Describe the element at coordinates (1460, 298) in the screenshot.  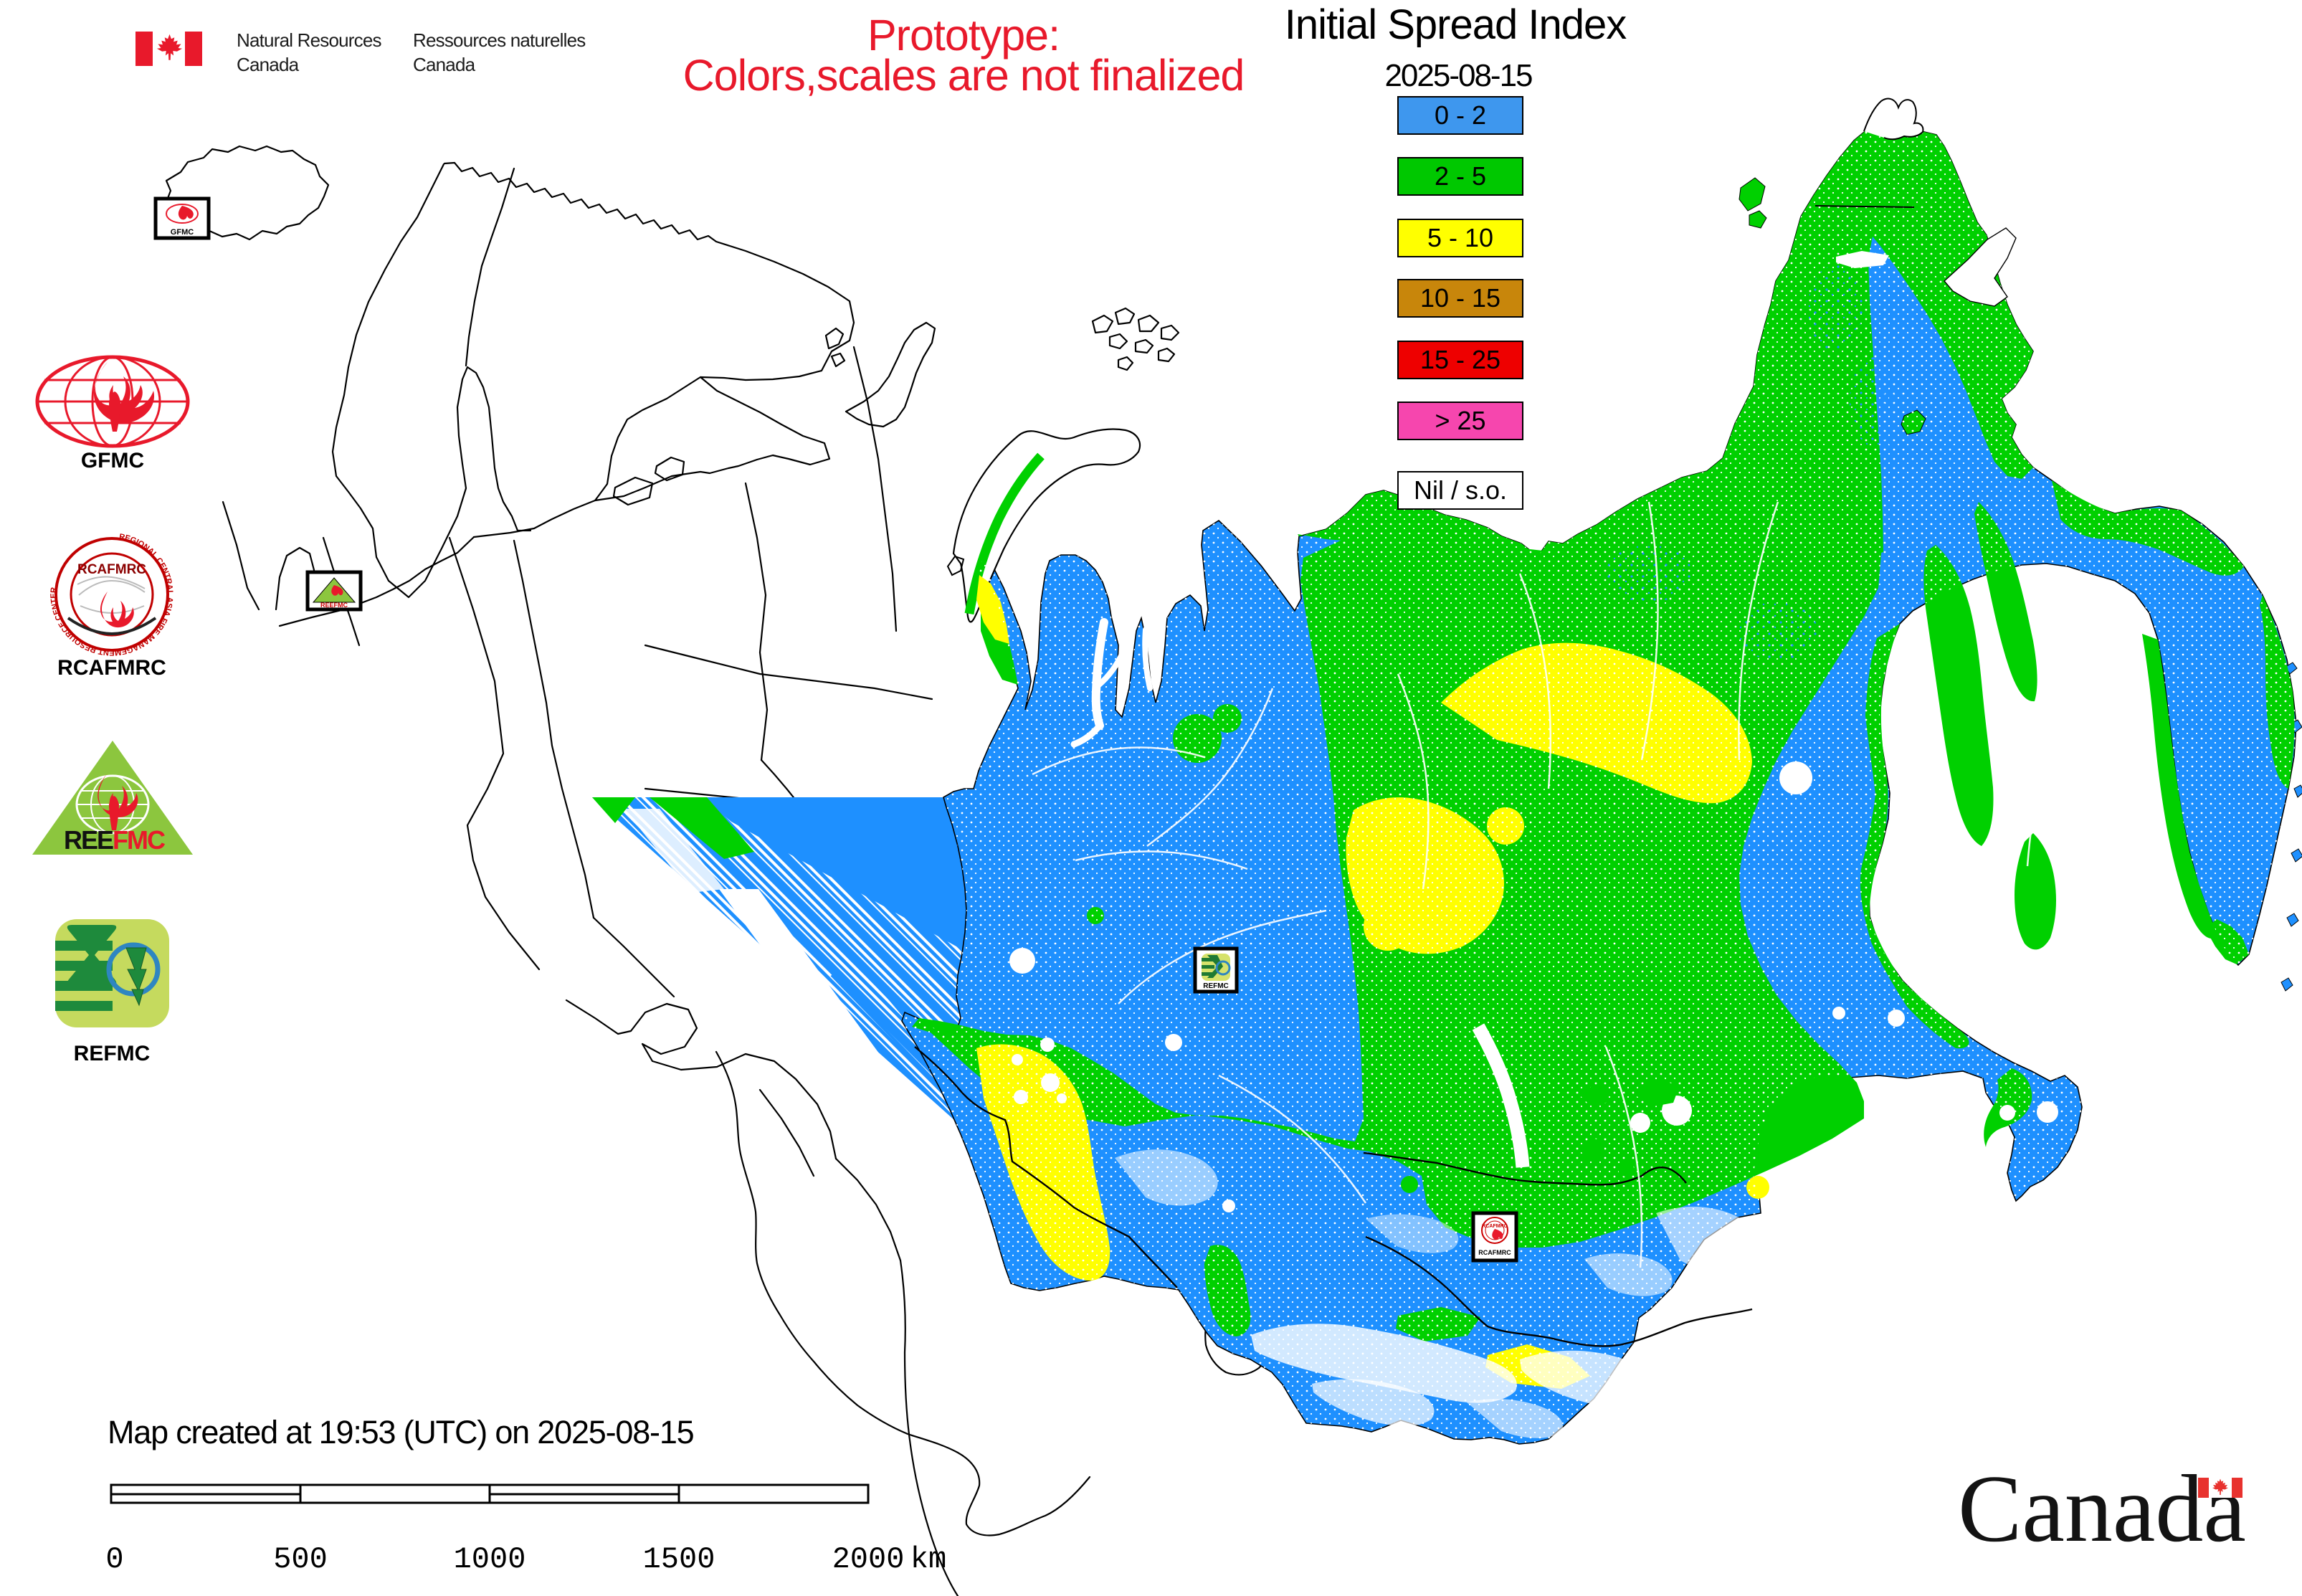
I see `svg-text: 10 - 15` at that location.